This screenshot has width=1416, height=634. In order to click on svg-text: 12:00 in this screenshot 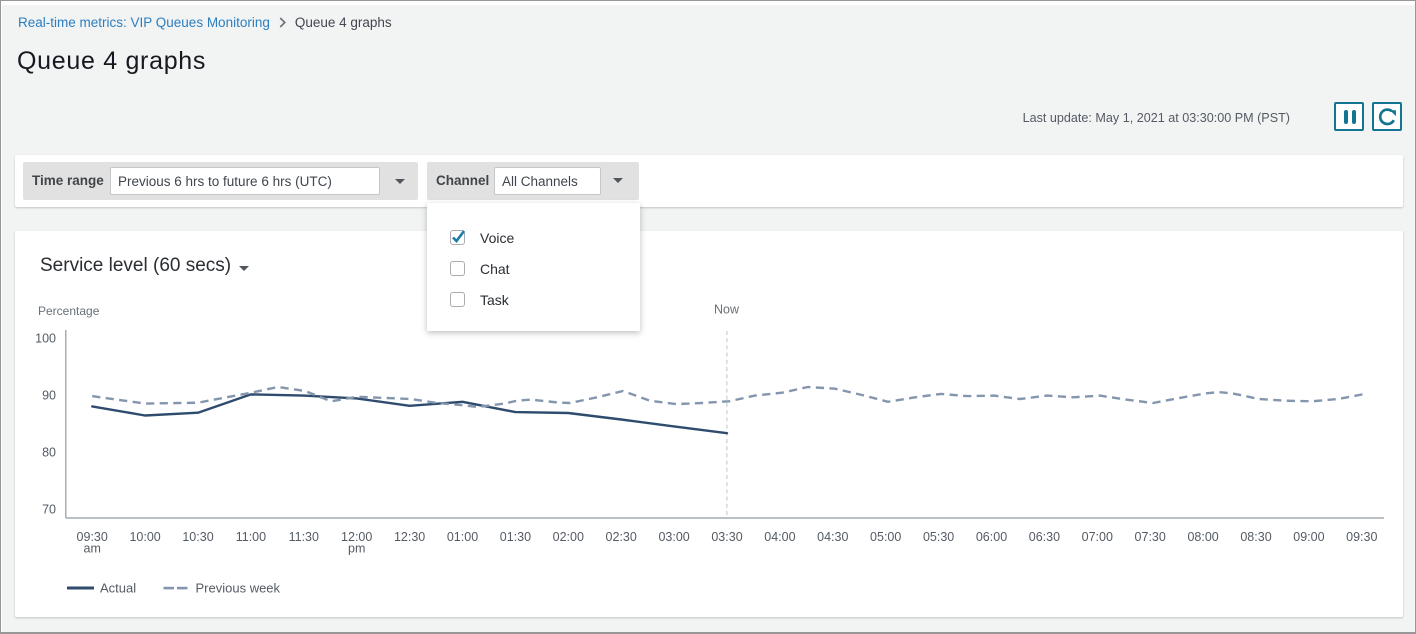, I will do `click(356, 537)`.